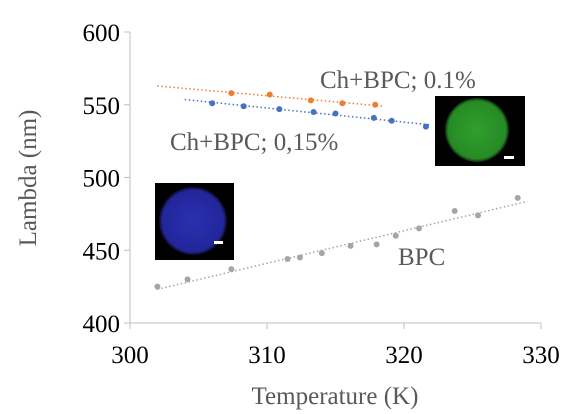  What do you see at coordinates (130, 355) in the screenshot?
I see `x-tick-label: 300` at bounding box center [130, 355].